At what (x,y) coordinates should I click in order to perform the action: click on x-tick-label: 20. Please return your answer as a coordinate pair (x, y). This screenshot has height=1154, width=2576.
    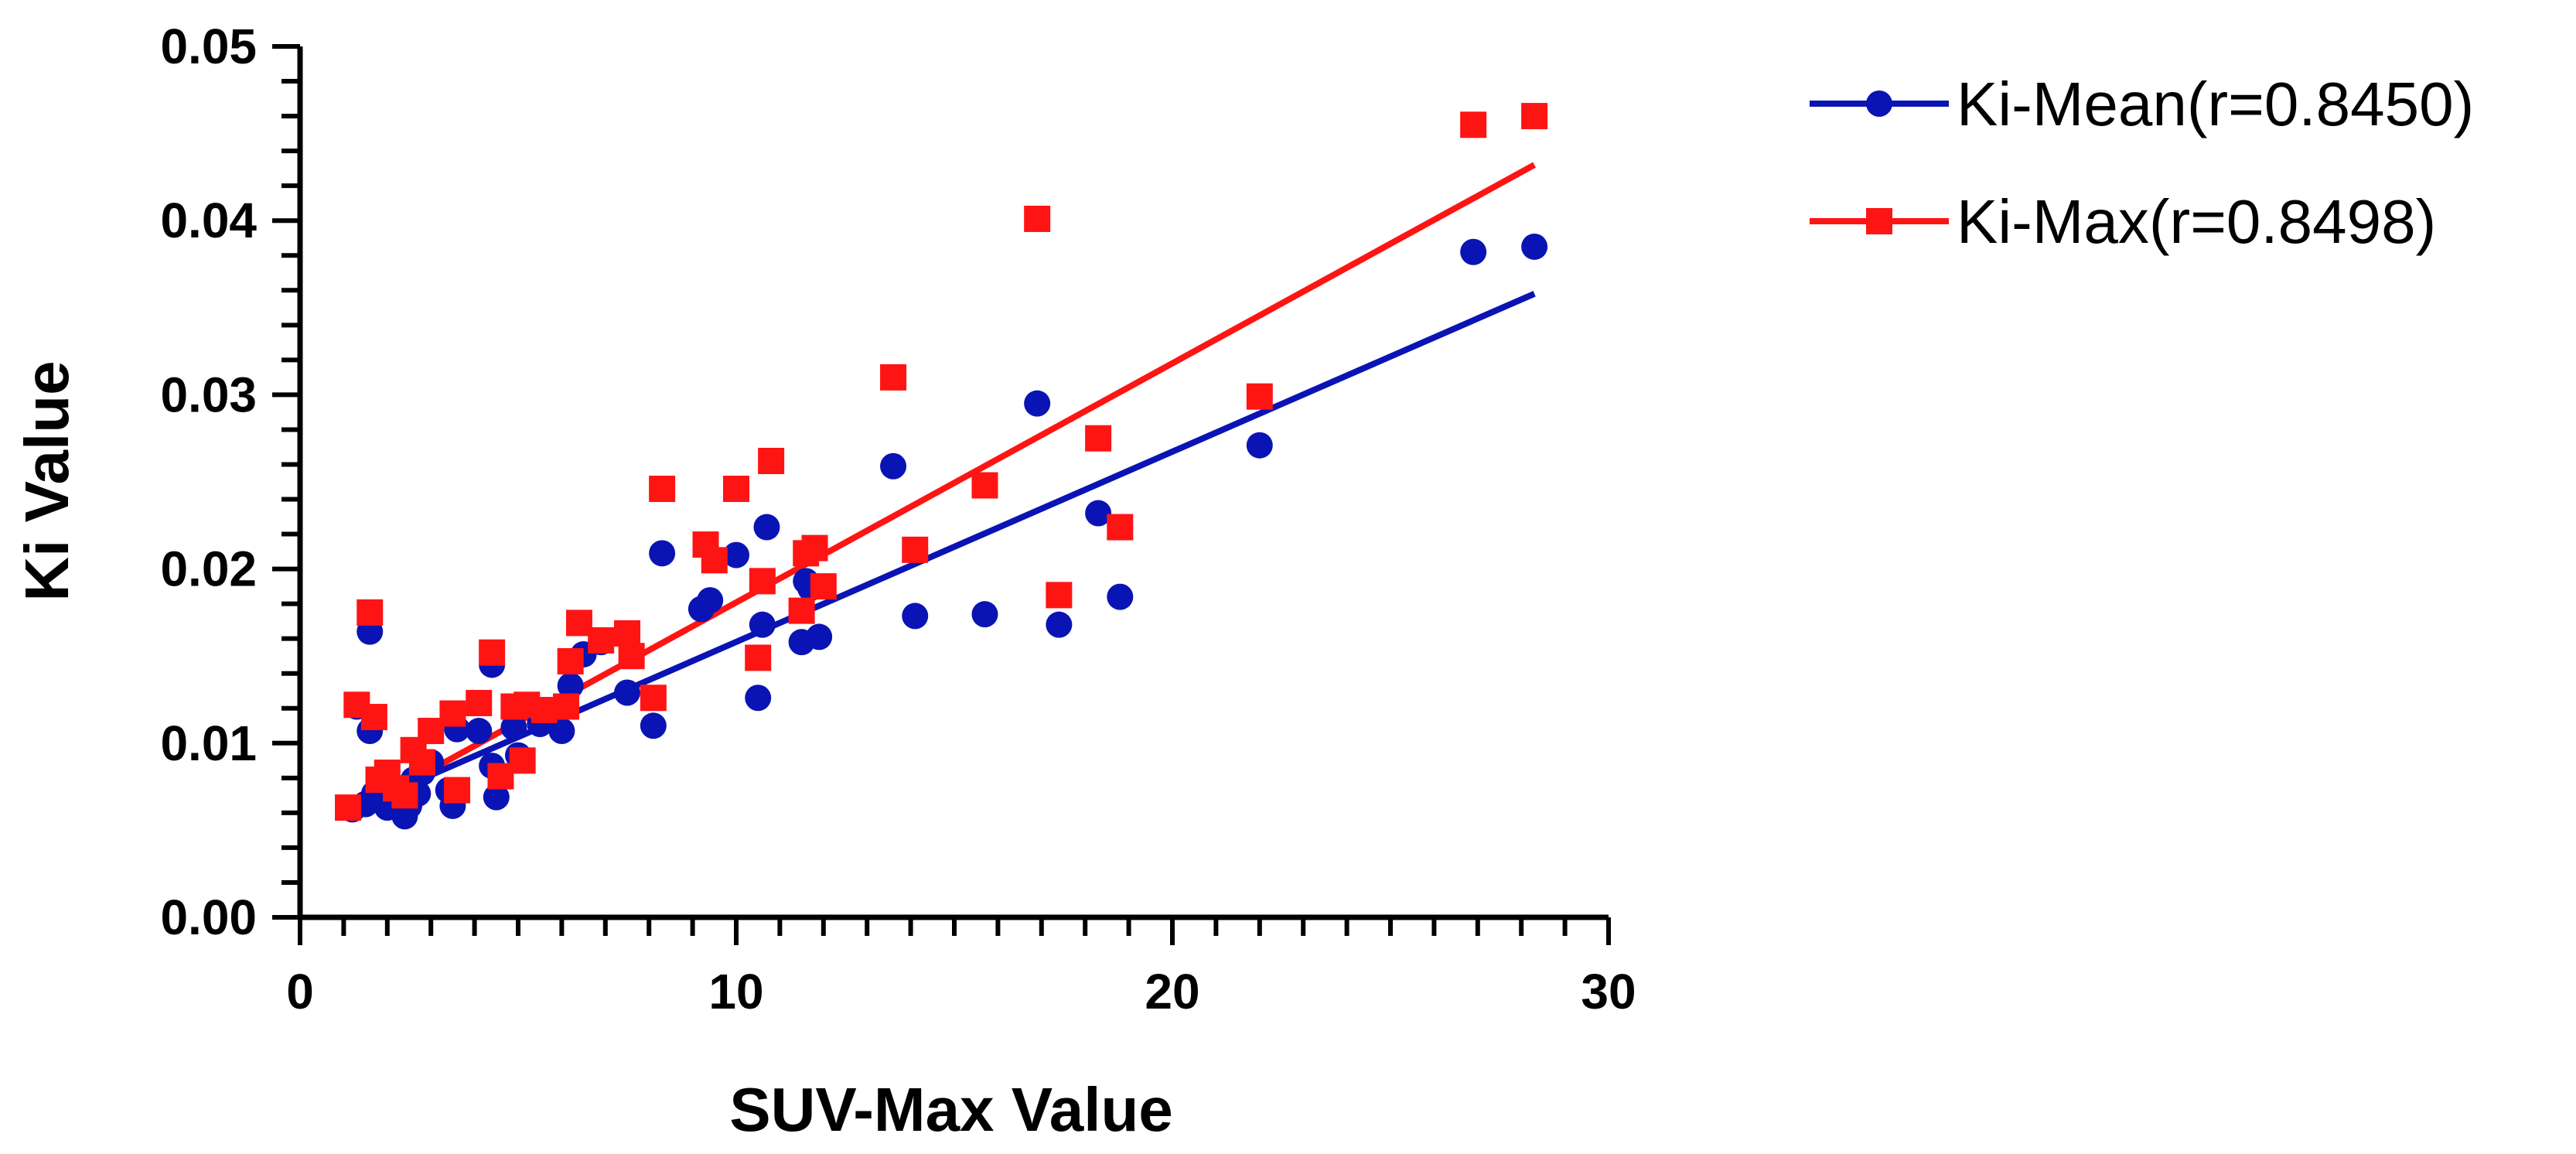
    Looking at the image, I should click on (1172, 991).